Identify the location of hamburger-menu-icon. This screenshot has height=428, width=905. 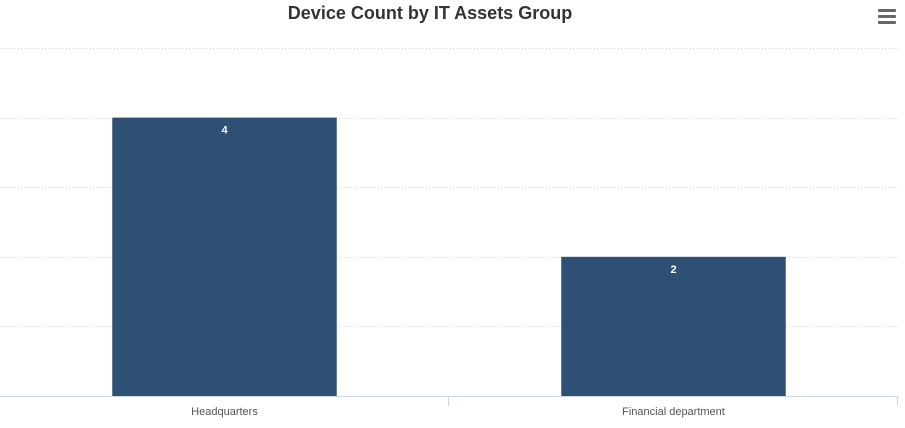
(887, 17).